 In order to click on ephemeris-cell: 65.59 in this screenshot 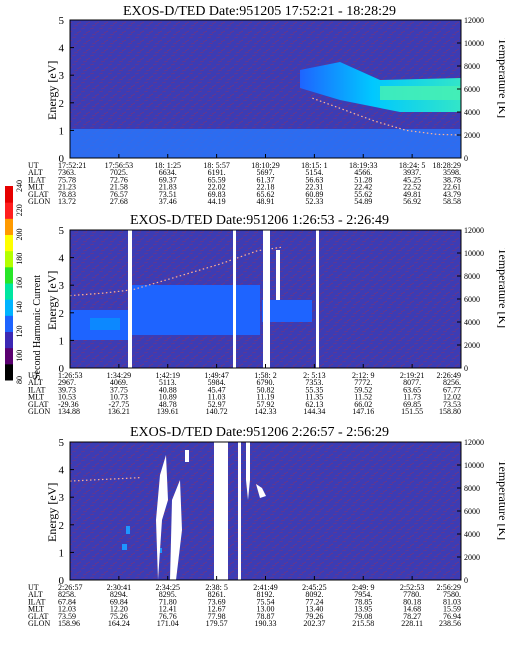, I will do `click(217, 179)`.